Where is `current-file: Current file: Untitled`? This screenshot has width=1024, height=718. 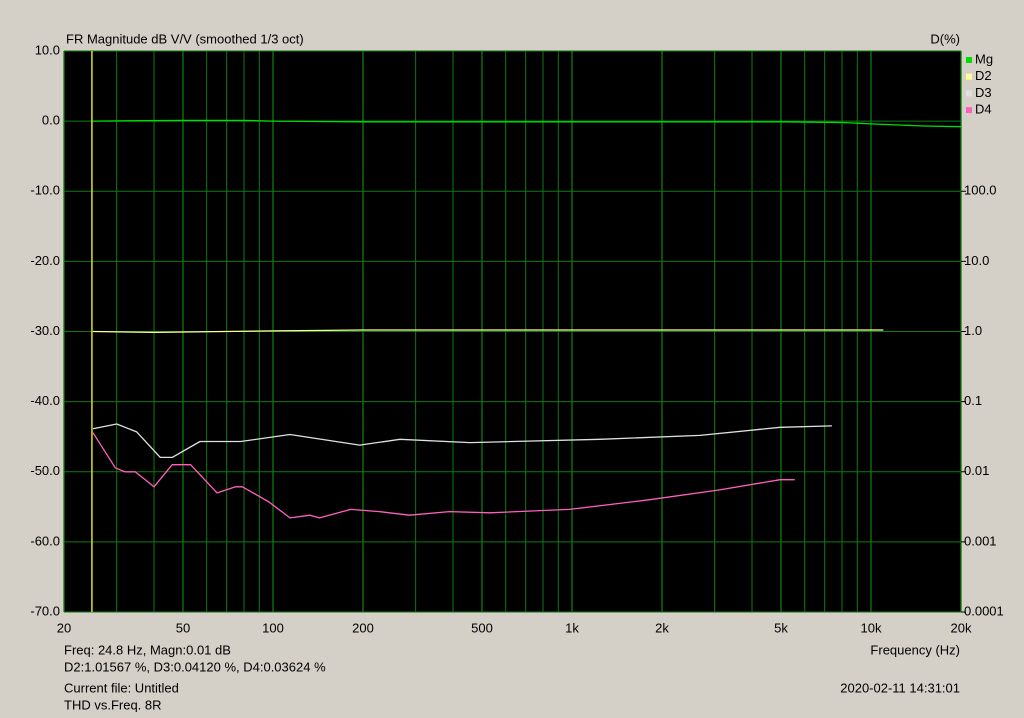
current-file: Current file: Untitled is located at coordinates (121, 687).